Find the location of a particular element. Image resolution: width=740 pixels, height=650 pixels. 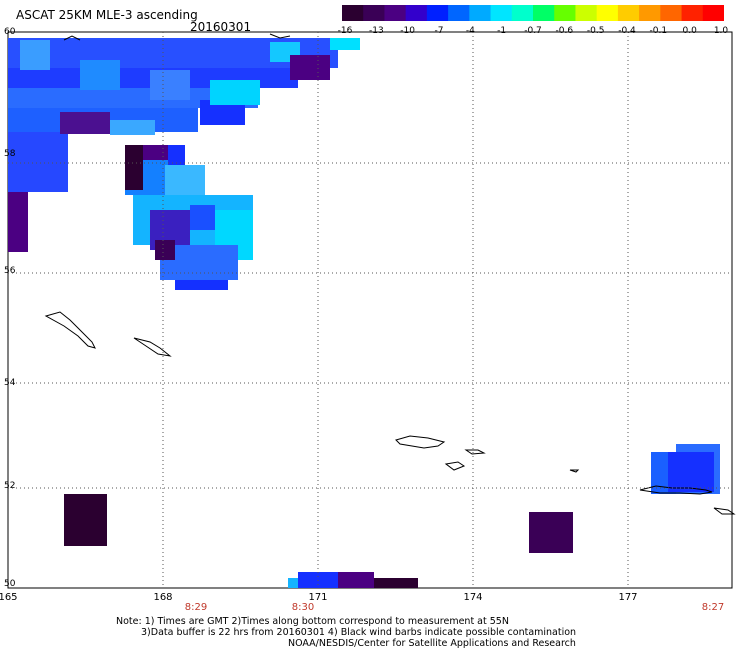

map-title: ASCAT 25KM MLE-3 ascending is located at coordinates (107, 15).